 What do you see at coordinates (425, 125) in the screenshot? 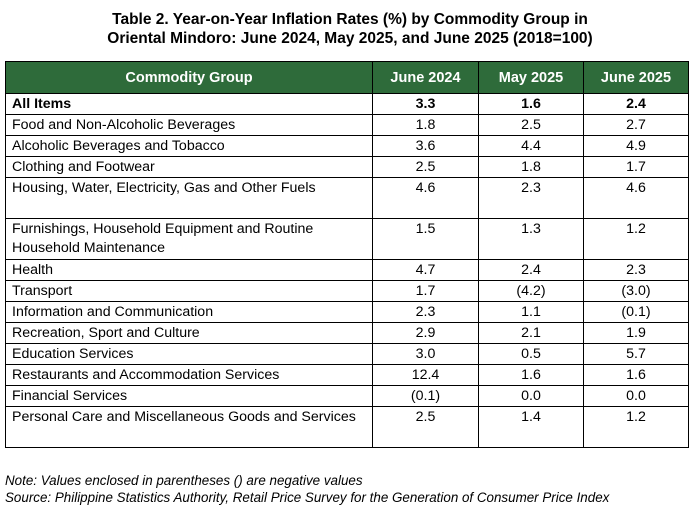
I see `june-2024-cell: 1.8` at bounding box center [425, 125].